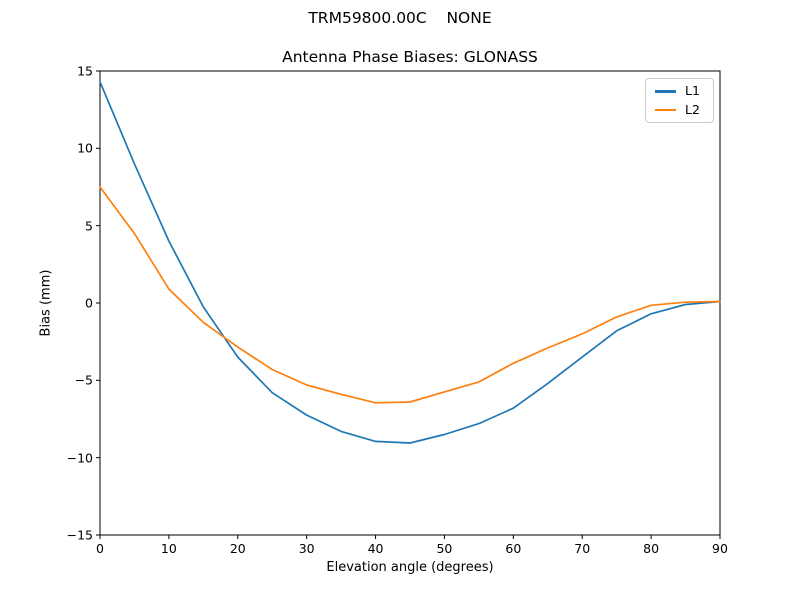 The image size is (800, 600). What do you see at coordinates (679, 90) in the screenshot?
I see `legend-item-l1: L1` at bounding box center [679, 90].